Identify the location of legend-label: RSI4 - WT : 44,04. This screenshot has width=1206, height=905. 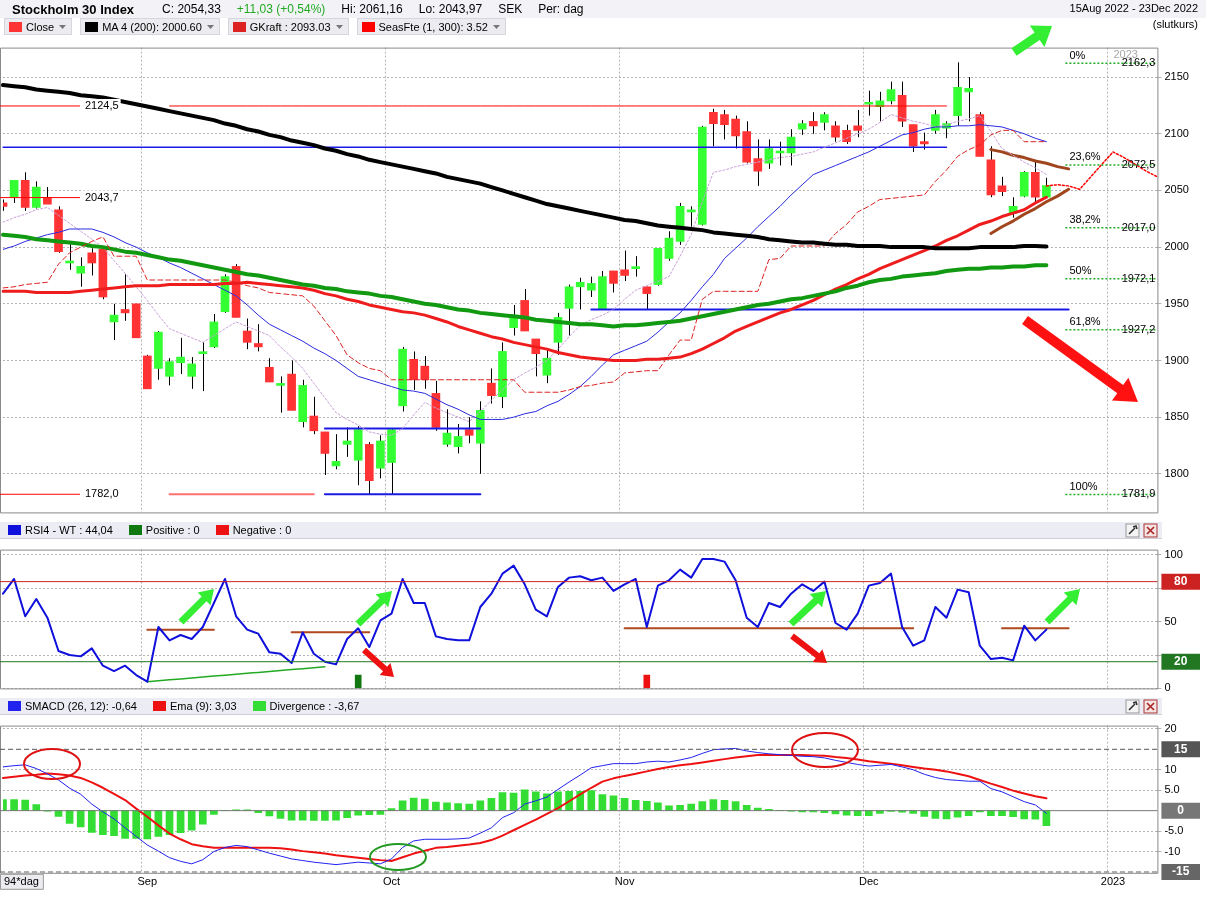
(69, 530).